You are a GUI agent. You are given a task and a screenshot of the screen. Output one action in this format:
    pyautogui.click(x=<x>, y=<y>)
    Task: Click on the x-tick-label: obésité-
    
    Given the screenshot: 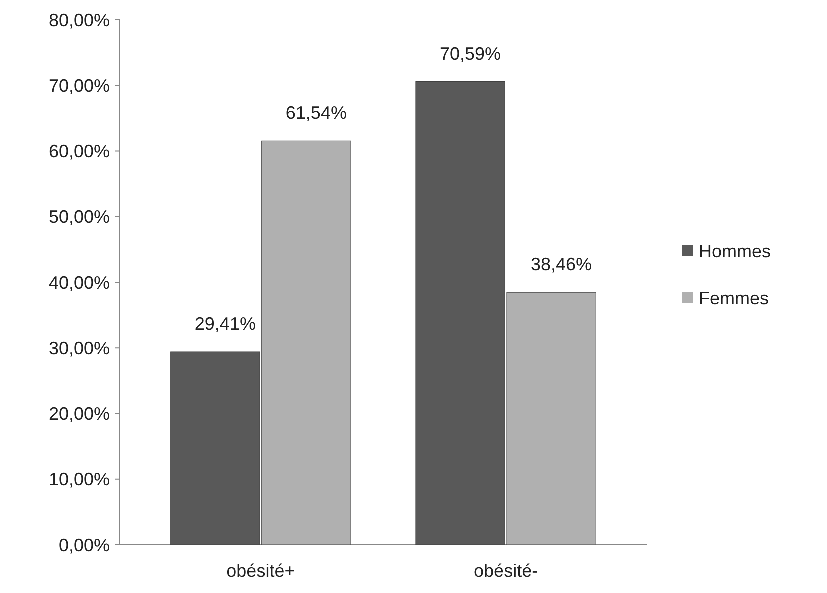 What is the action you would take?
    pyautogui.click(x=506, y=571)
    